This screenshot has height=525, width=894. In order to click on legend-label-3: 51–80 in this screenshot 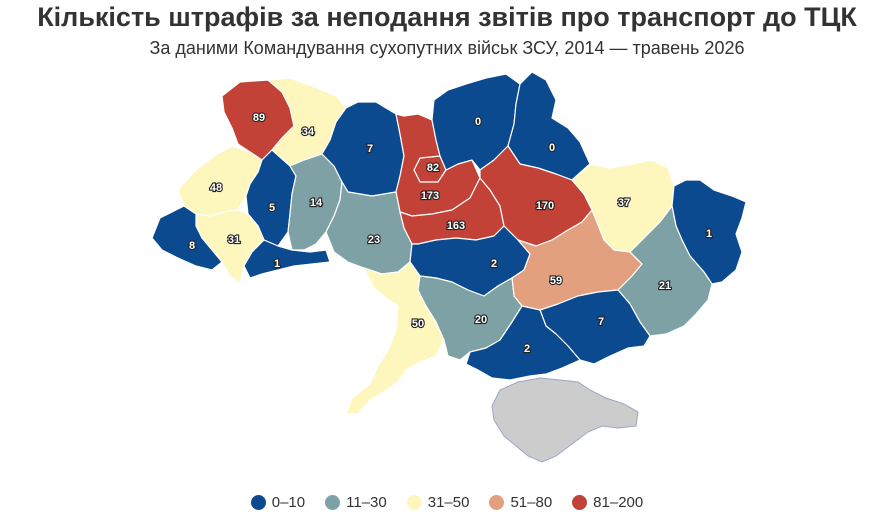, I will do `click(531, 502)`.